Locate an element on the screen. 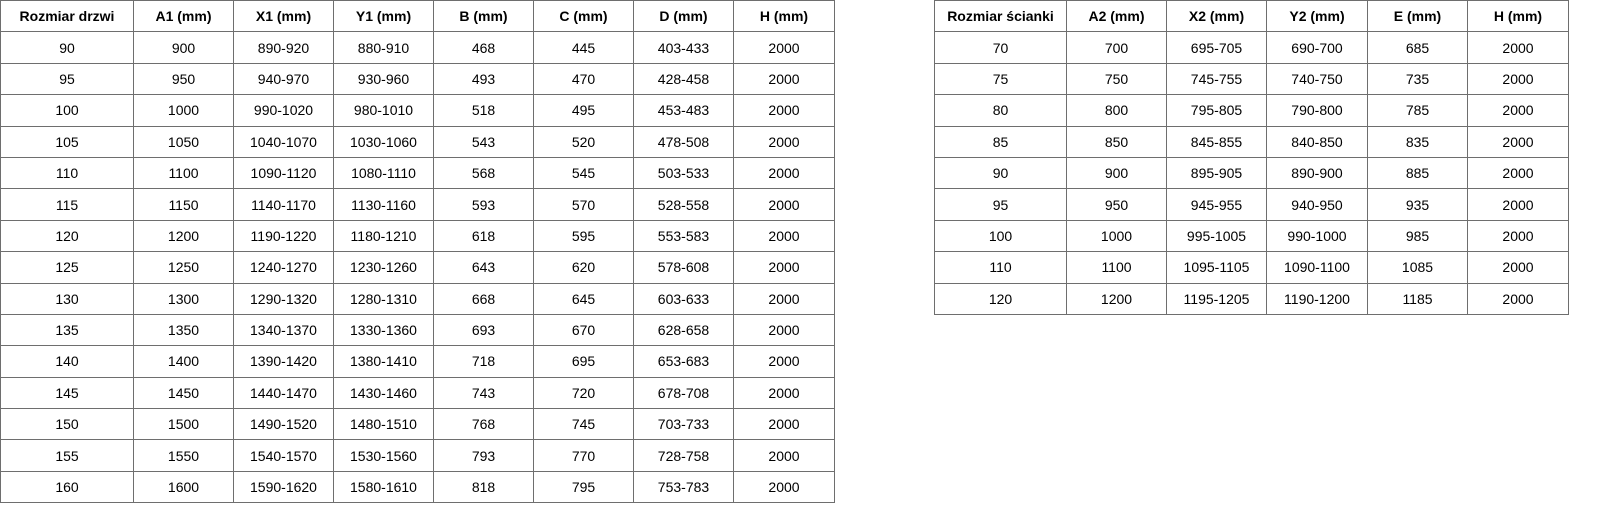 The image size is (1600, 514). table-cell: 595 is located at coordinates (583, 236).